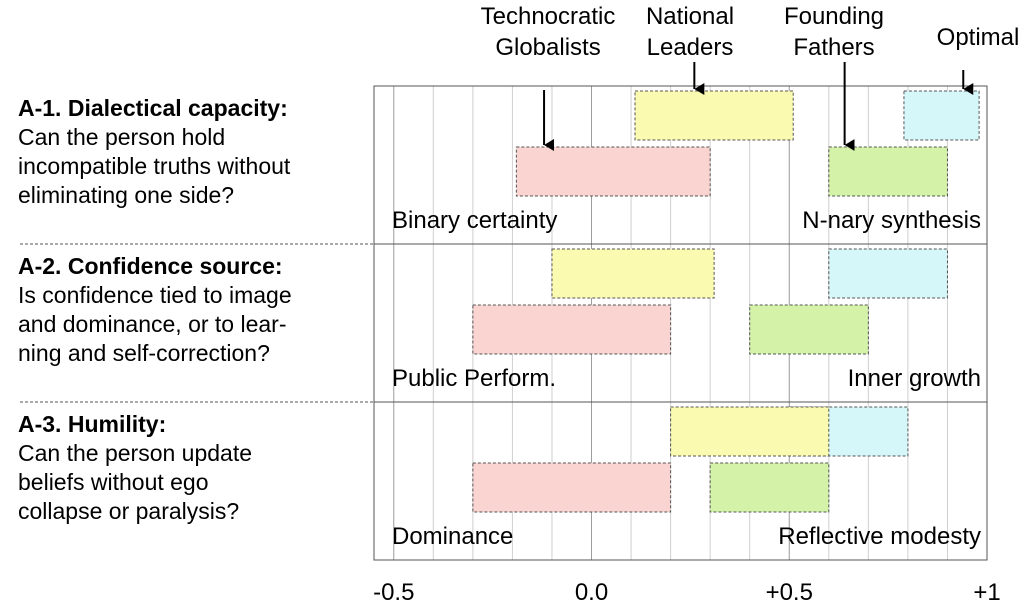 The height and width of the screenshot is (610, 1024). I want to click on question-line: Can the person hold, so click(122, 137).